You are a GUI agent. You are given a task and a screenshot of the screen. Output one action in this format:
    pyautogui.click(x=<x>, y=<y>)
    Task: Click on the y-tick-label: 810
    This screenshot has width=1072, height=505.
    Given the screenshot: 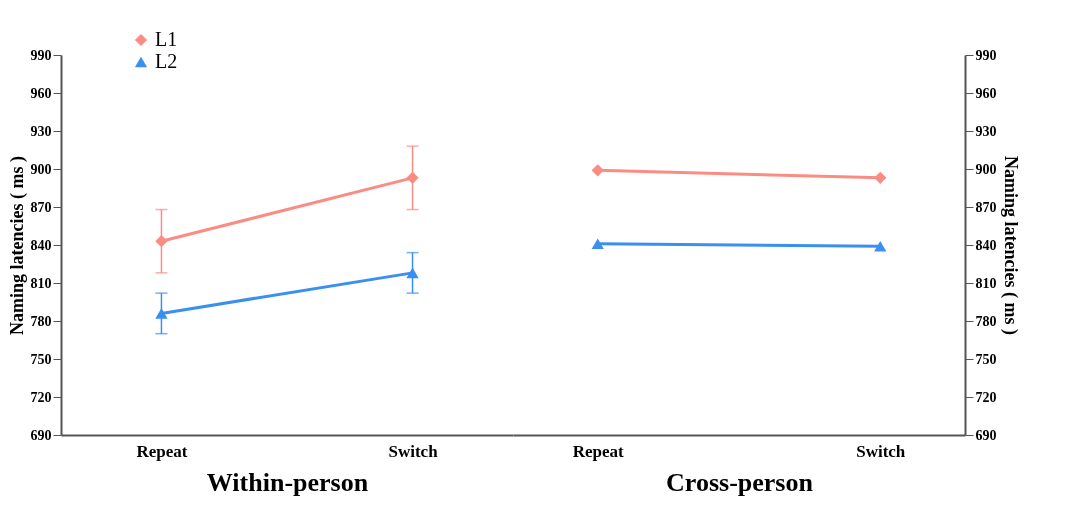 What is the action you would take?
    pyautogui.click(x=41, y=283)
    